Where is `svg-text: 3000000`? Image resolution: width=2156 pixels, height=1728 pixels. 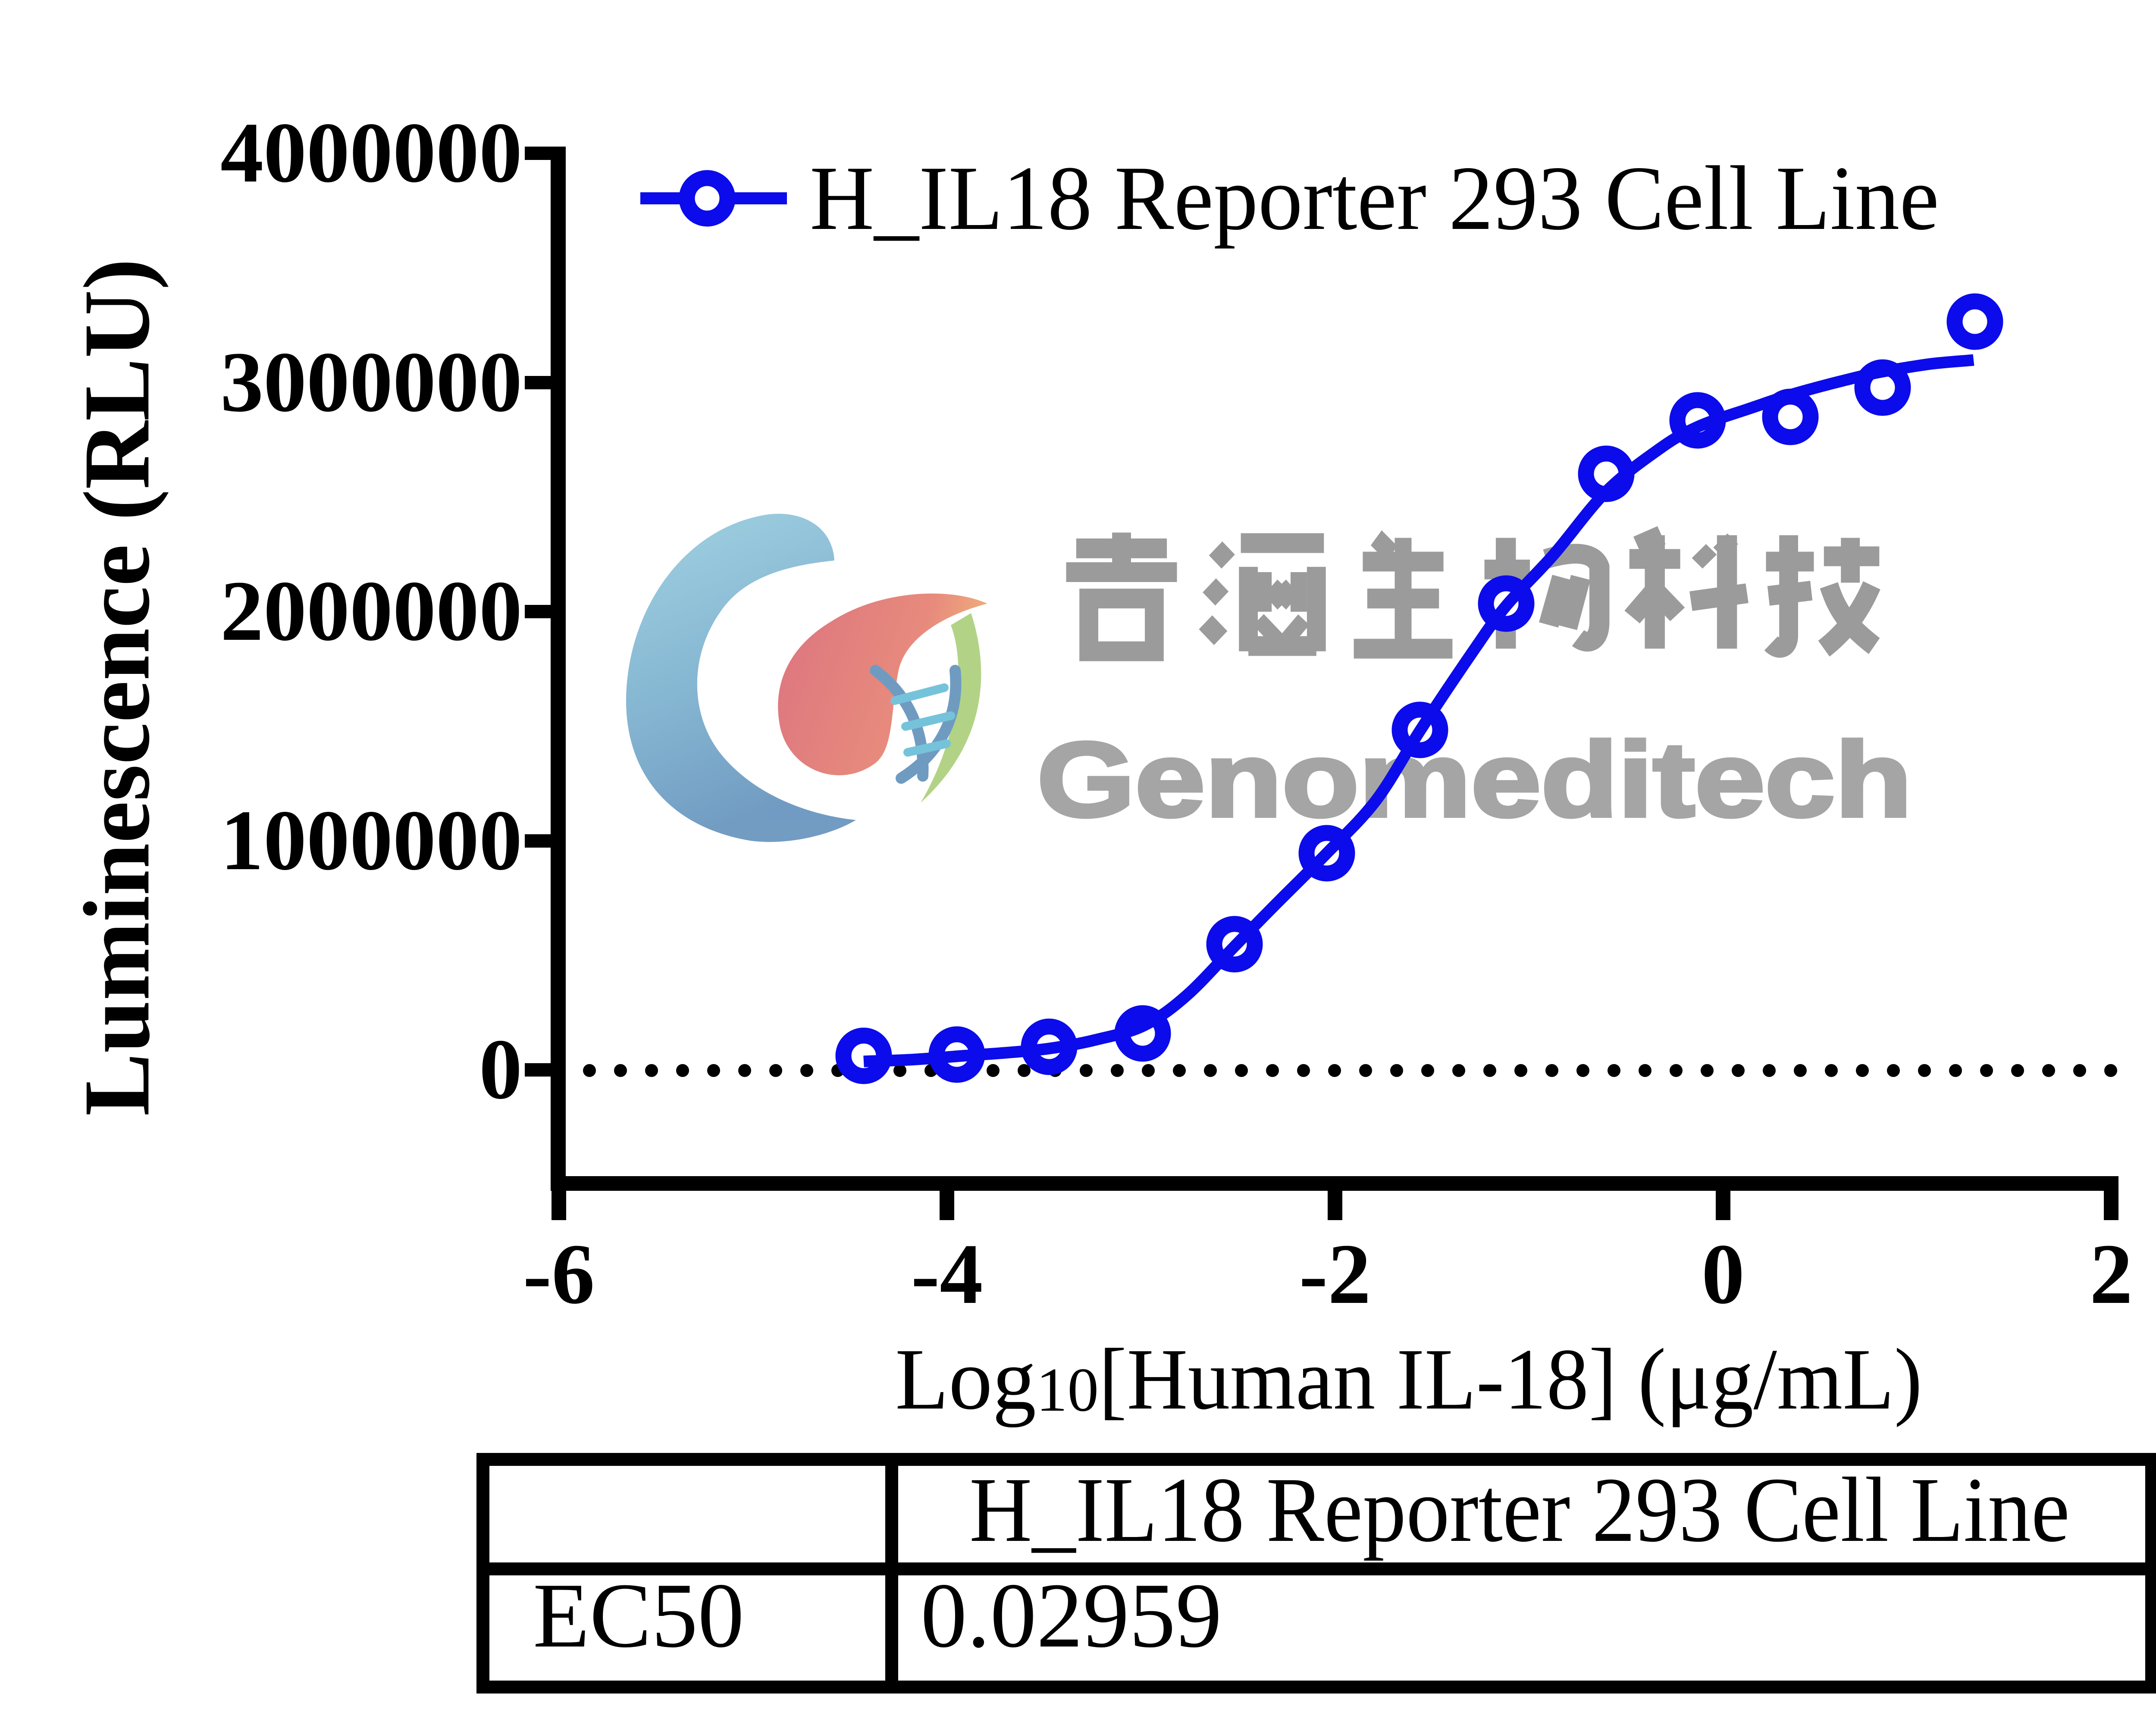 svg-text: 3000000 is located at coordinates (371, 383).